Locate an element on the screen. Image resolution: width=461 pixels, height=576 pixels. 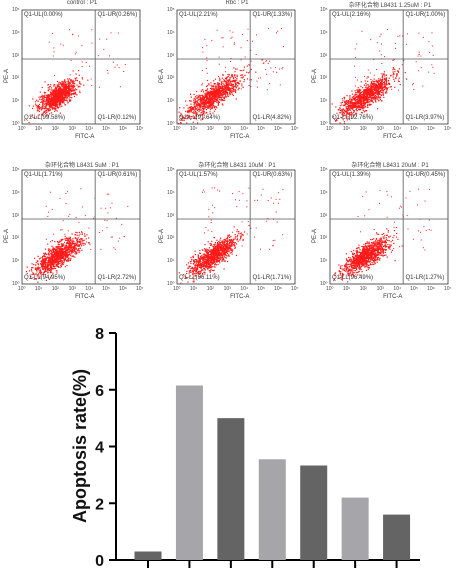
quadrant-ur-label: Q1-UR(0.61%) is located at coordinates (118, 175).